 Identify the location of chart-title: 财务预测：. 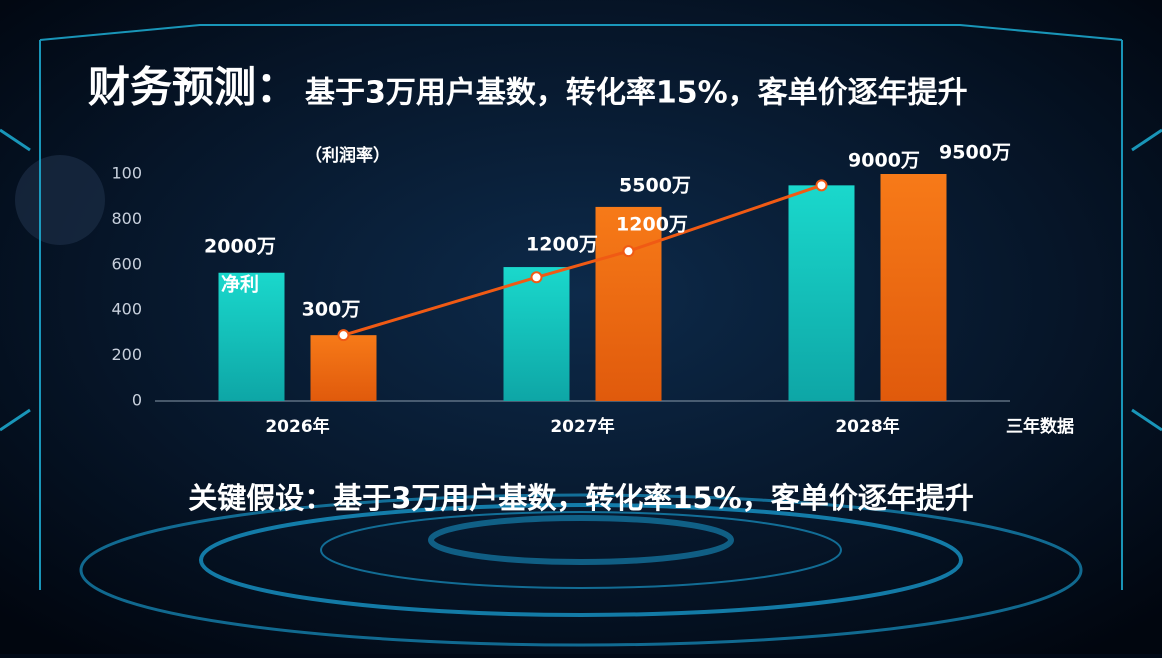
(193, 87).